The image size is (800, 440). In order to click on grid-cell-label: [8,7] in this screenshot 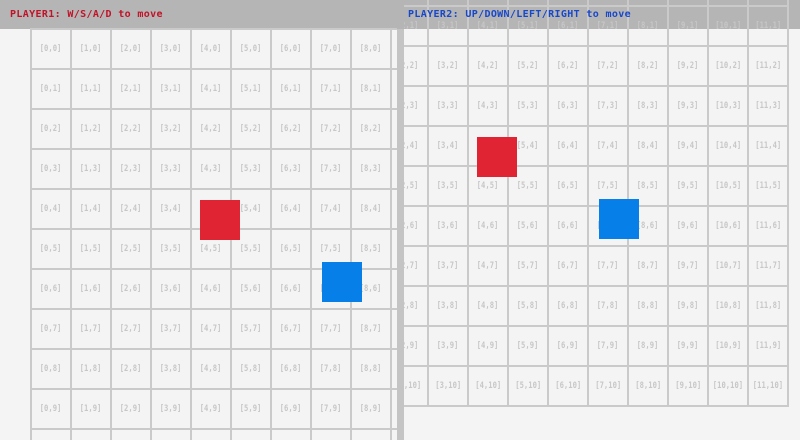, I will do `click(371, 329)`.